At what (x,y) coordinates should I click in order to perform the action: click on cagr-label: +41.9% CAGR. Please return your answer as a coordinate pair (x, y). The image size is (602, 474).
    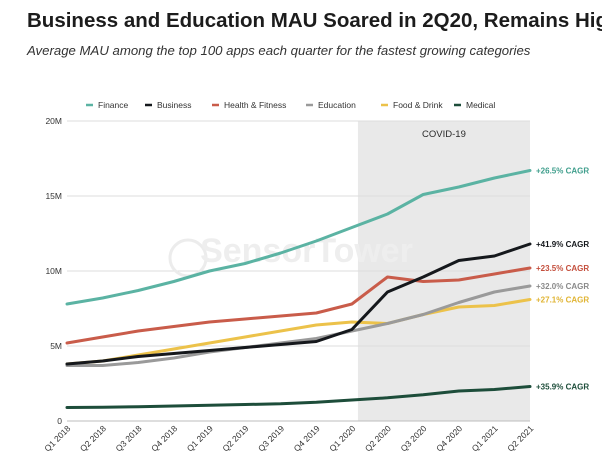
    Looking at the image, I should click on (562, 244).